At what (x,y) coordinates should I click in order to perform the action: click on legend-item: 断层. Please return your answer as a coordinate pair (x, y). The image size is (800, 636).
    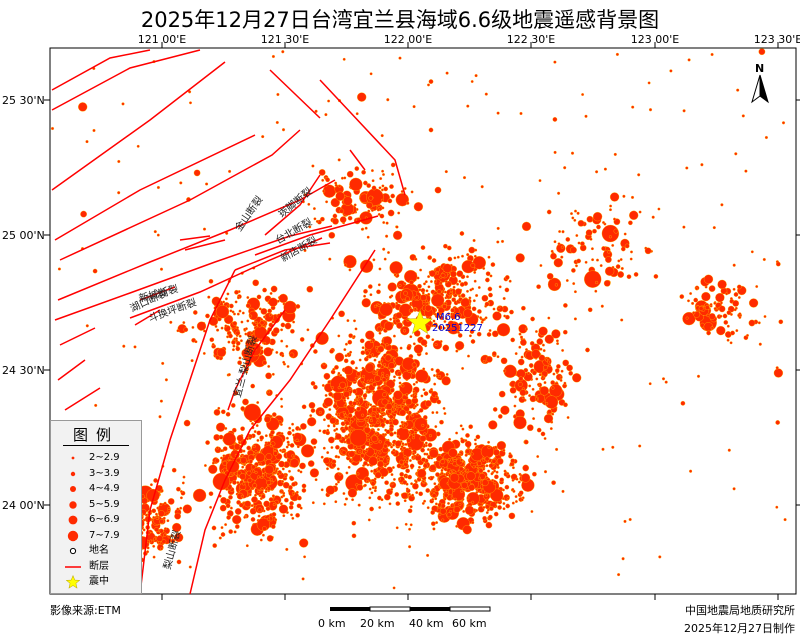
    Looking at the image, I should click on (96, 567).